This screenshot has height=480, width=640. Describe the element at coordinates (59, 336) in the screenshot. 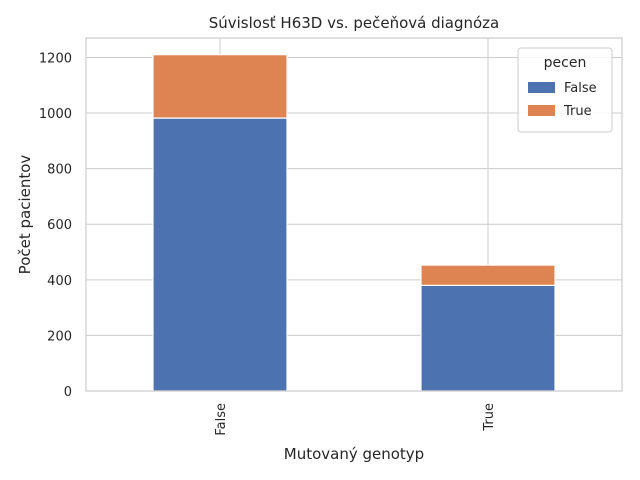

I see `y-tick-label: 200` at that location.